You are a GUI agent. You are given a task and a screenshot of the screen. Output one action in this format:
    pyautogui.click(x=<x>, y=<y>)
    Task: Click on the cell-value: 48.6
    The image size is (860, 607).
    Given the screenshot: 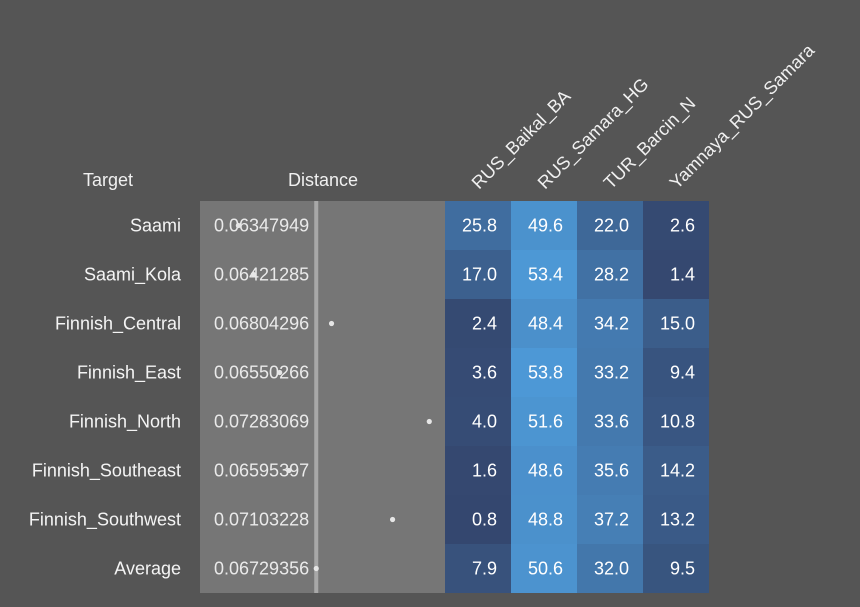 What is the action you would take?
    pyautogui.click(x=545, y=471)
    